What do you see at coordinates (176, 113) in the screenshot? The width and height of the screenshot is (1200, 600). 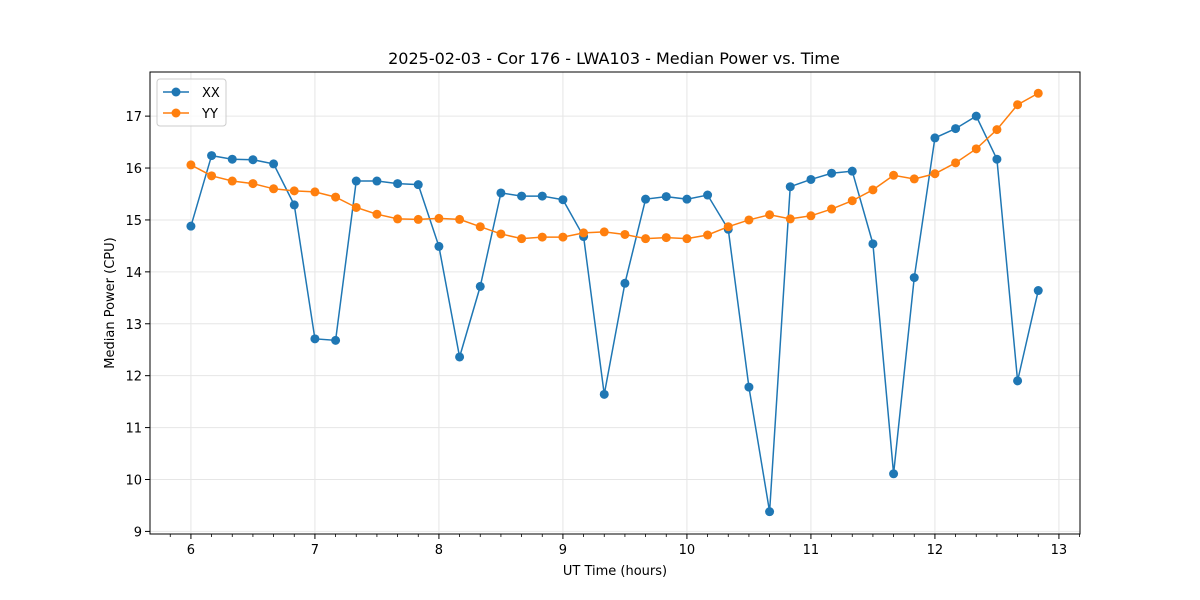 I see `legend-marker-yy` at bounding box center [176, 113].